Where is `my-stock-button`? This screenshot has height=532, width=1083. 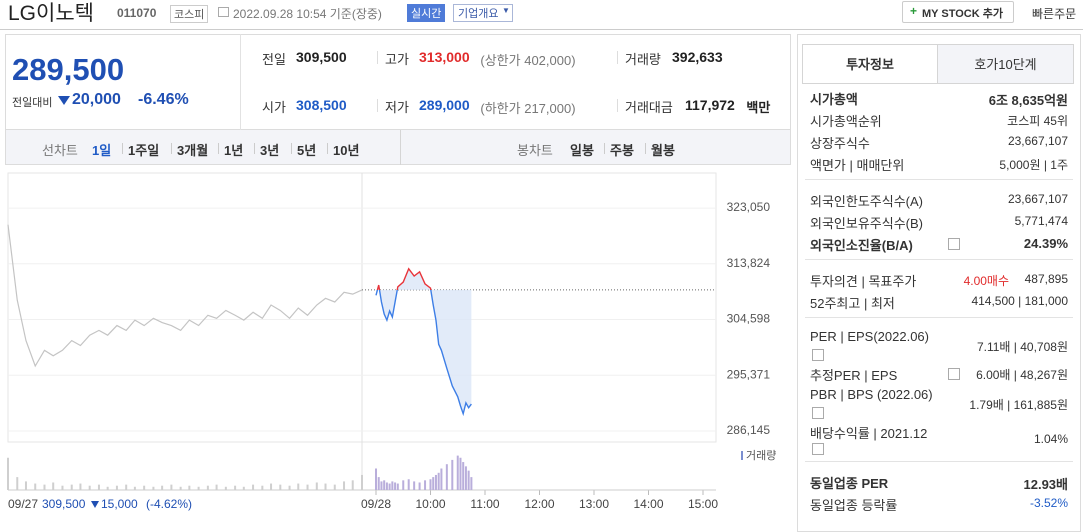 my-stock-button is located at coordinates (958, 12).